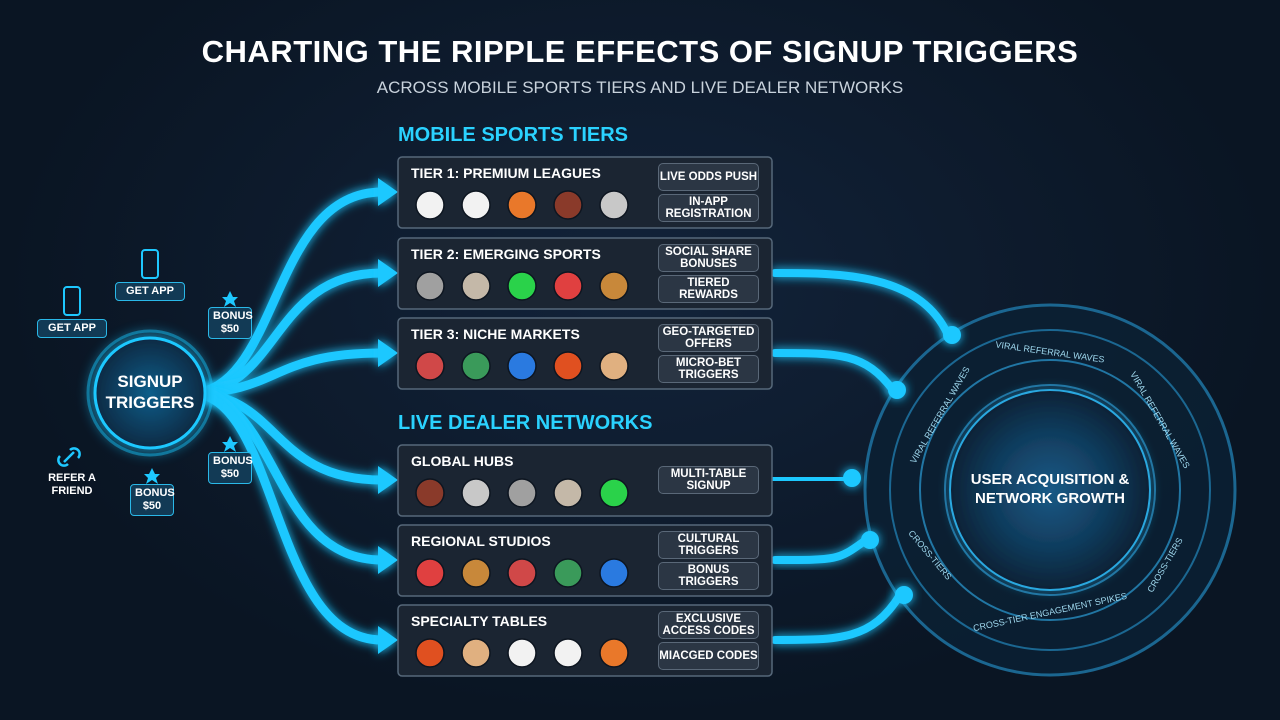  What do you see at coordinates (708, 545) in the screenshot?
I see `tag: CULTURAL TRIGGERS` at bounding box center [708, 545].